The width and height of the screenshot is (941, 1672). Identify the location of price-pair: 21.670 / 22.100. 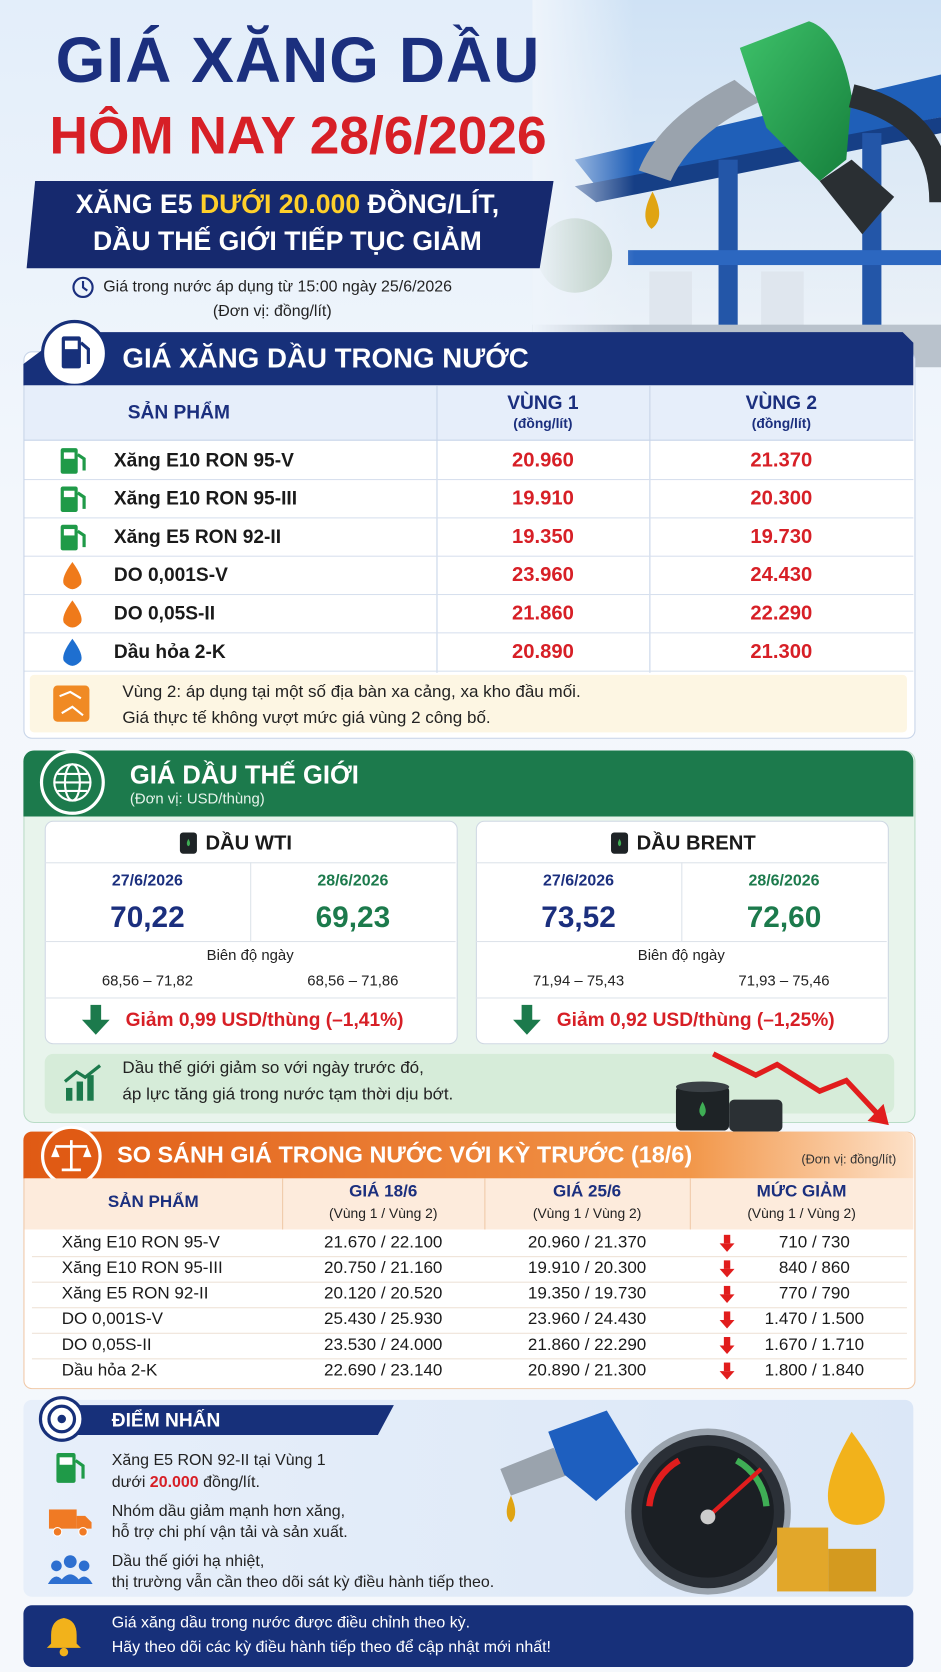
(383, 1242).